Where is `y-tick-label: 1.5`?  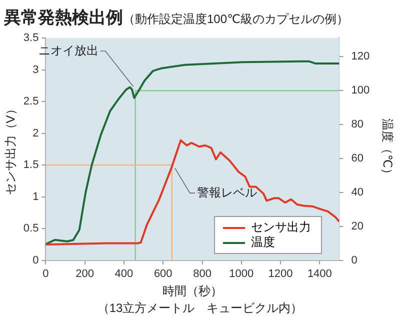 y-tick-label: 1.5 is located at coordinates (31, 165).